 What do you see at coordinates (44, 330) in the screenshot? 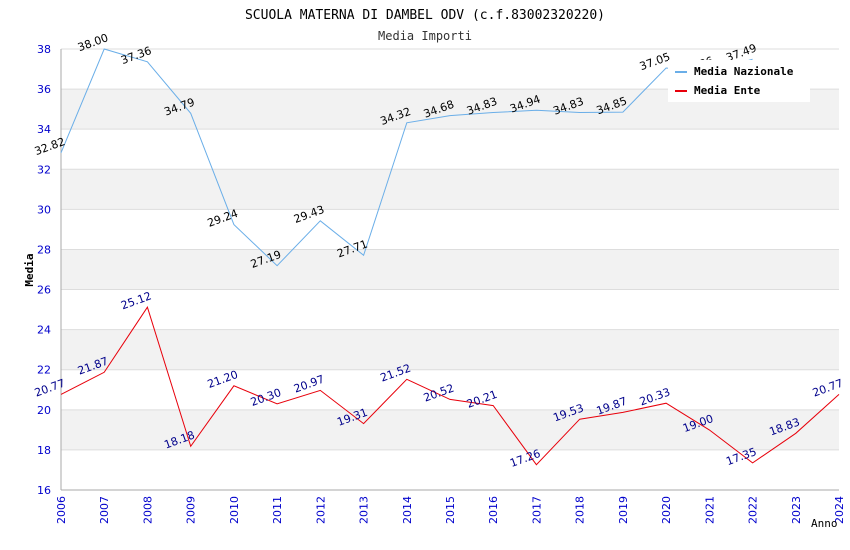
I see `y-tick-label: 24` at bounding box center [44, 330].